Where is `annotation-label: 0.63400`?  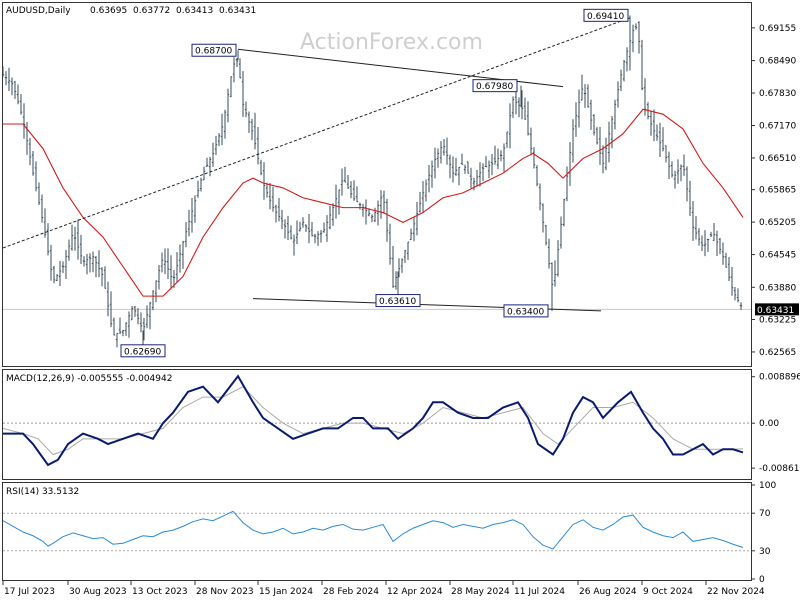
annotation-label: 0.63400 is located at coordinates (526, 311).